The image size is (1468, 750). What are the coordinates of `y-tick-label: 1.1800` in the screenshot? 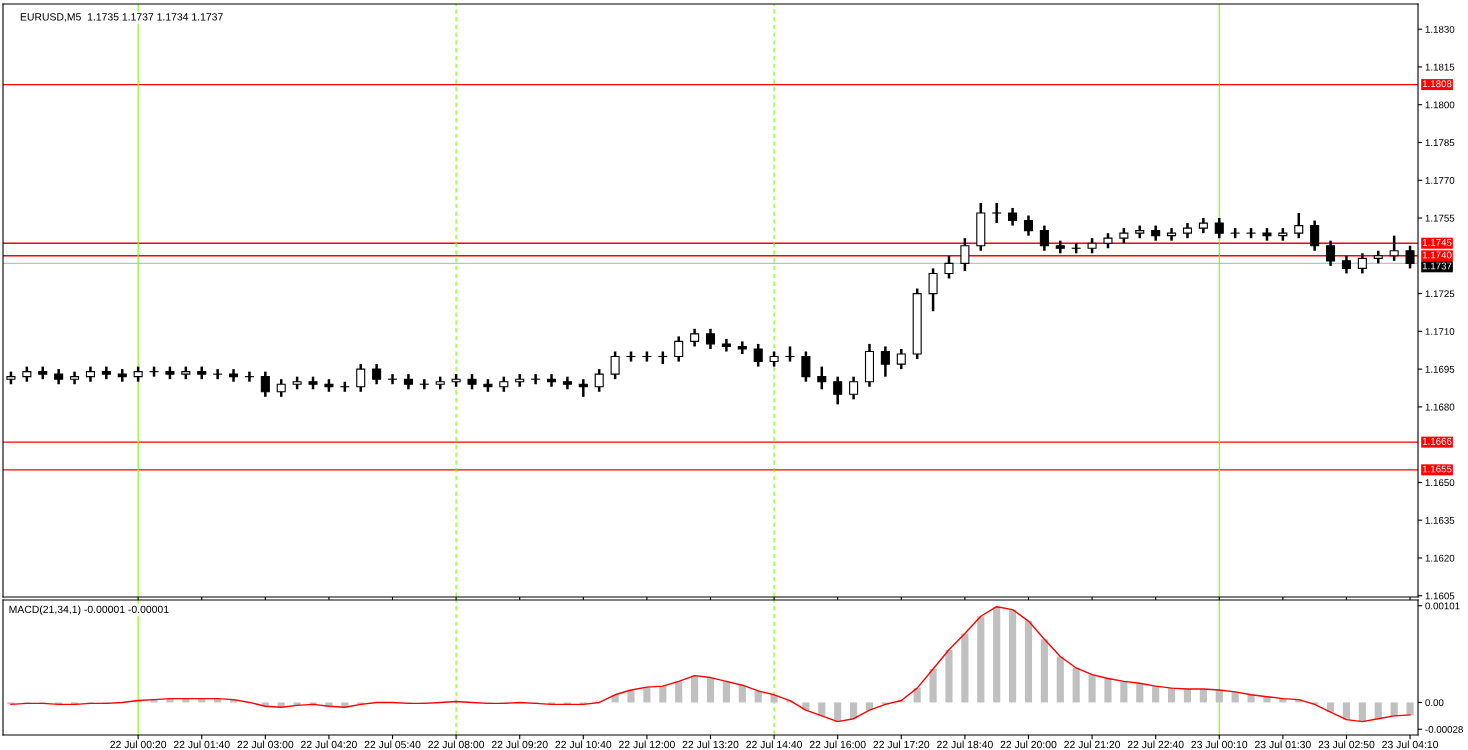 It's located at (1440, 105).